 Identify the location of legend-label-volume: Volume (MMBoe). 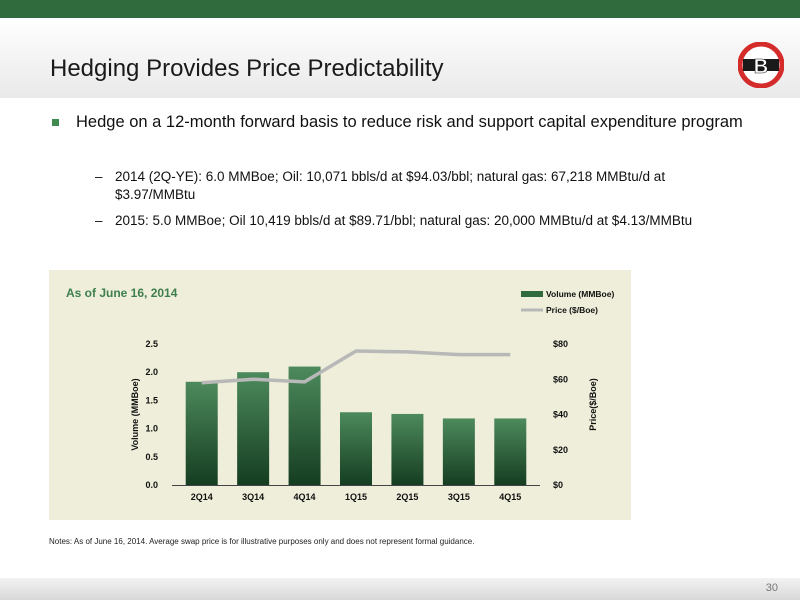
(580, 294).